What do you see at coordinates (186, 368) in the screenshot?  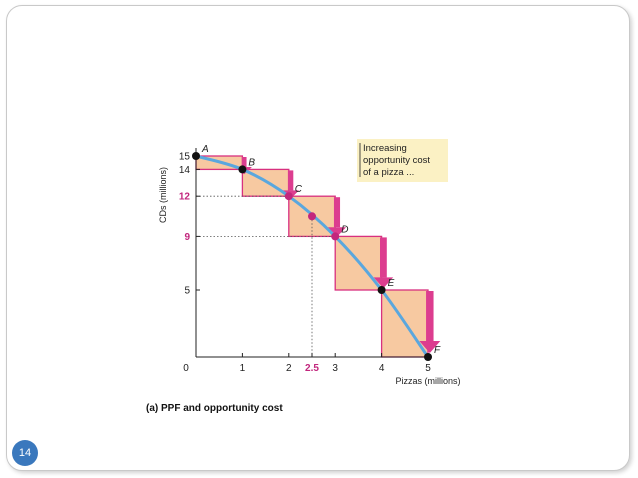 I see `x-tick-0: 0` at bounding box center [186, 368].